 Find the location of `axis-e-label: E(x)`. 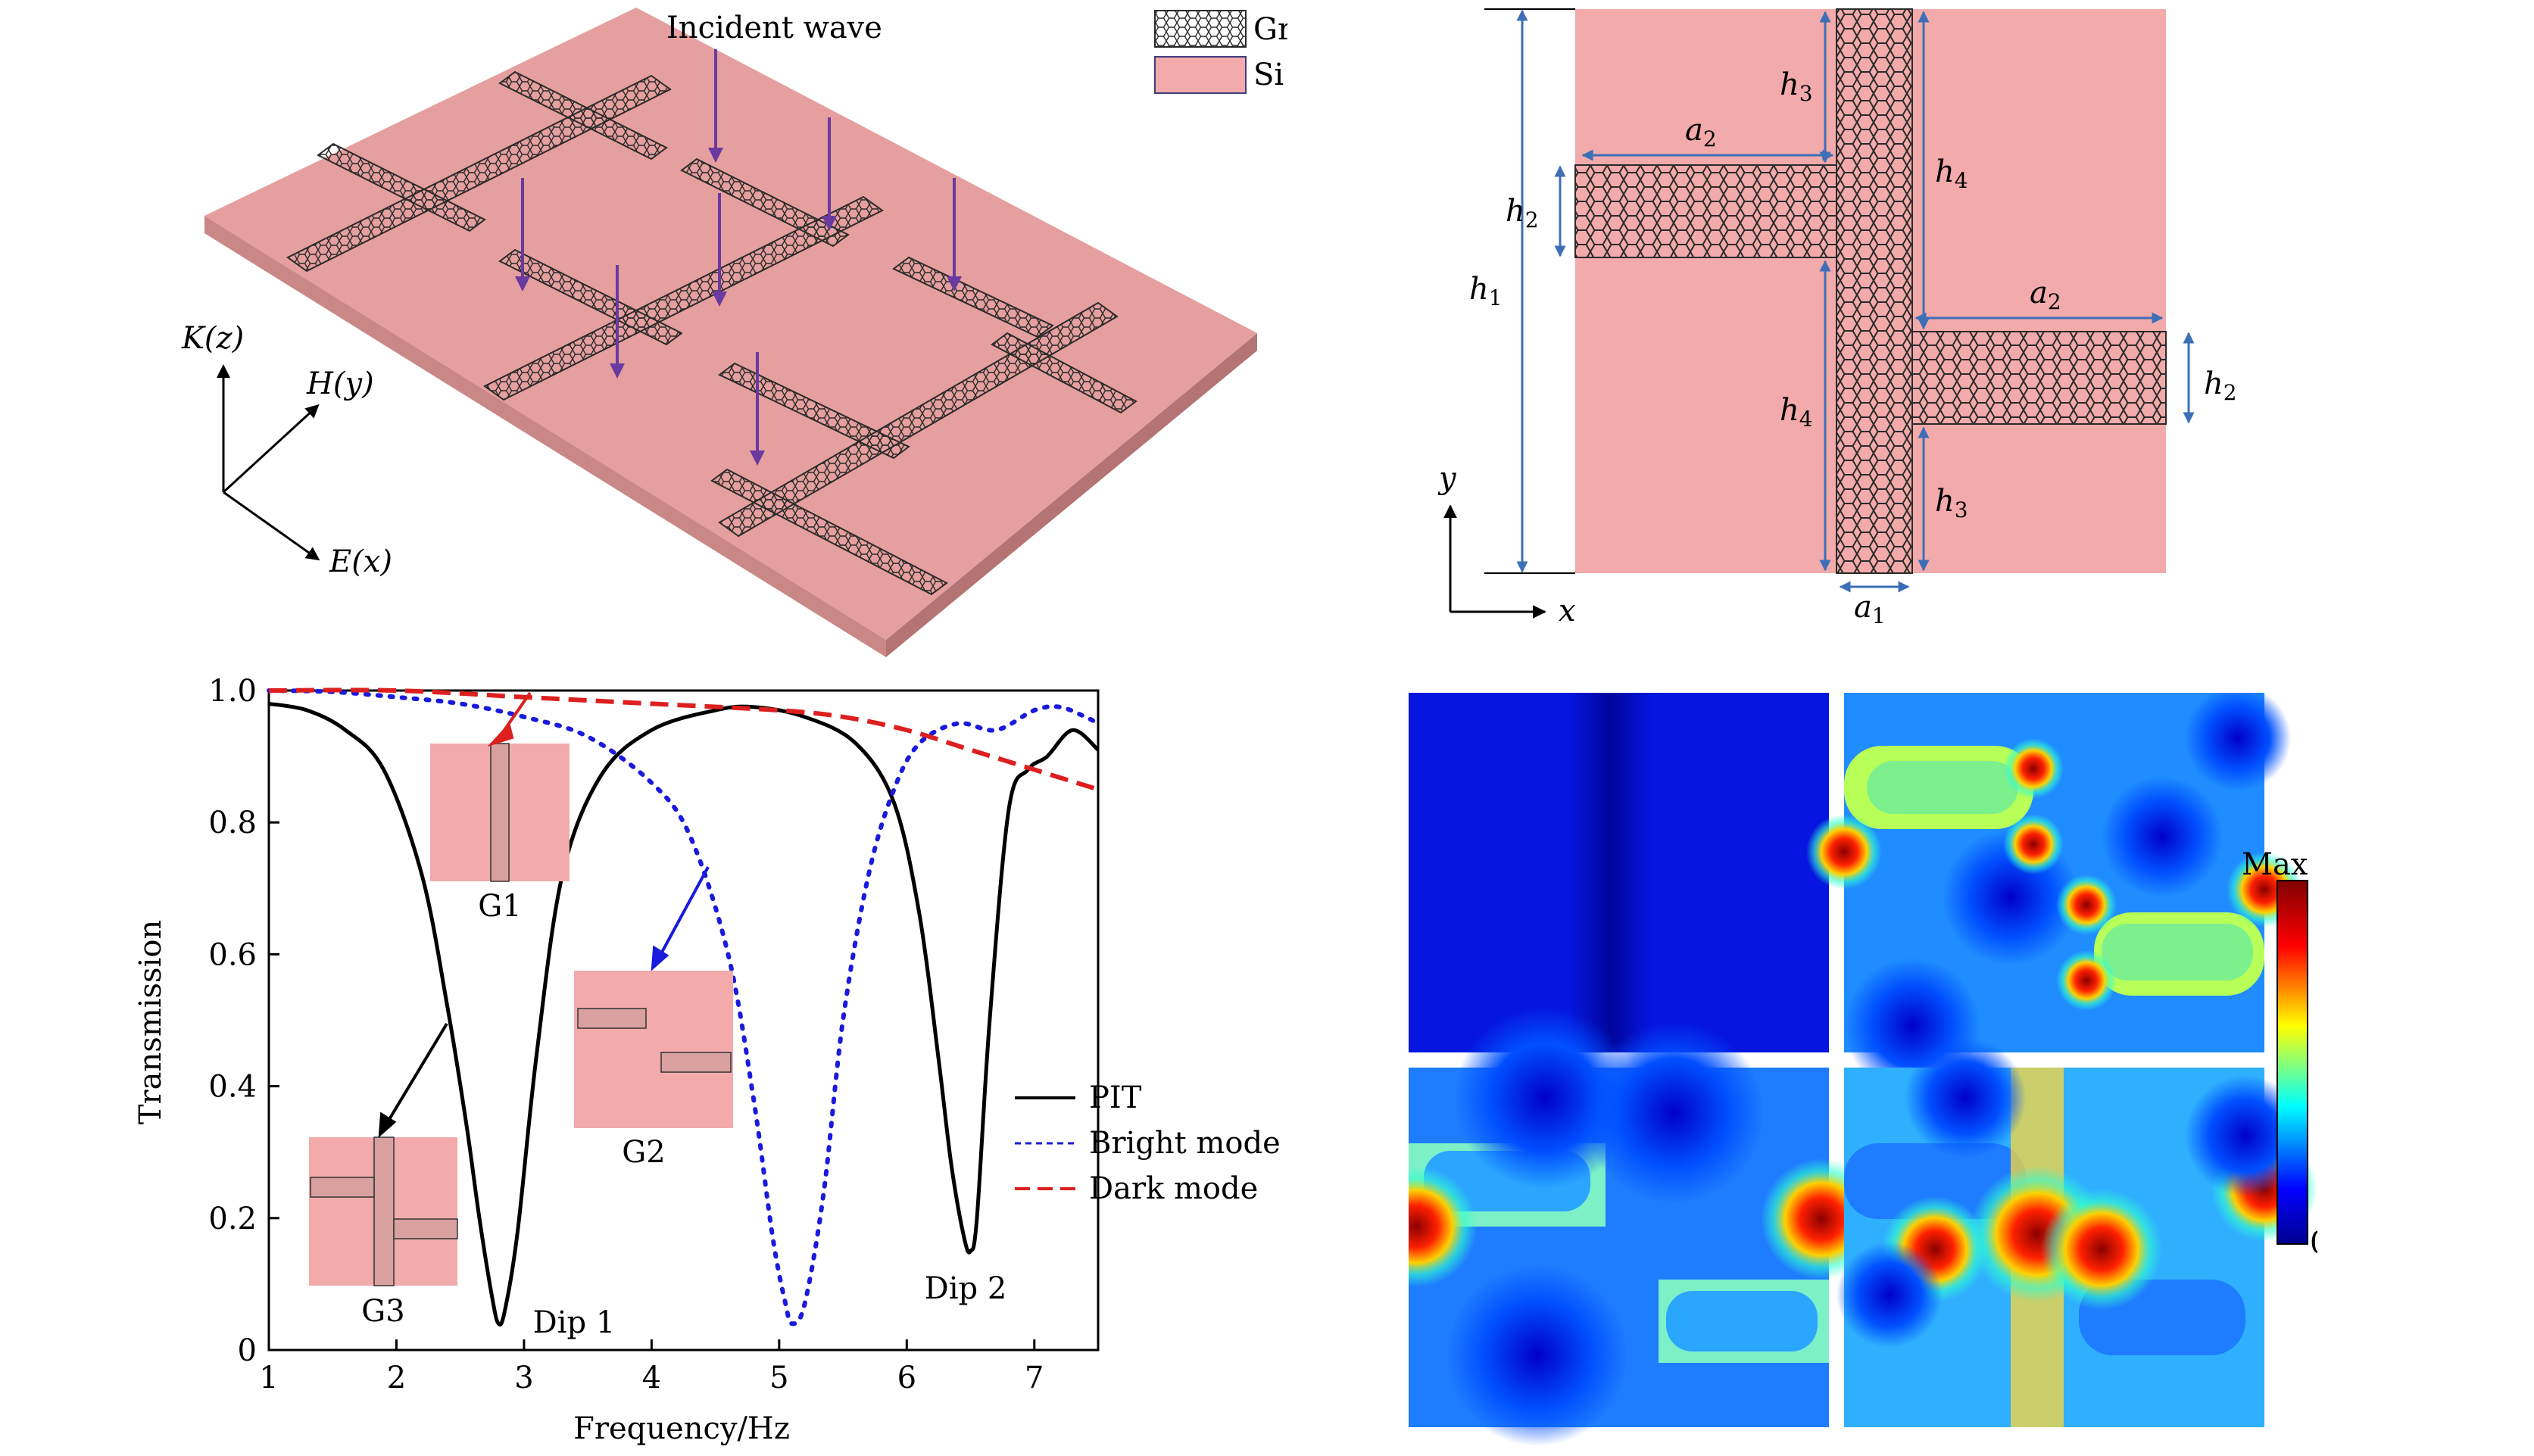

axis-e-label: E(x) is located at coordinates (361, 561).